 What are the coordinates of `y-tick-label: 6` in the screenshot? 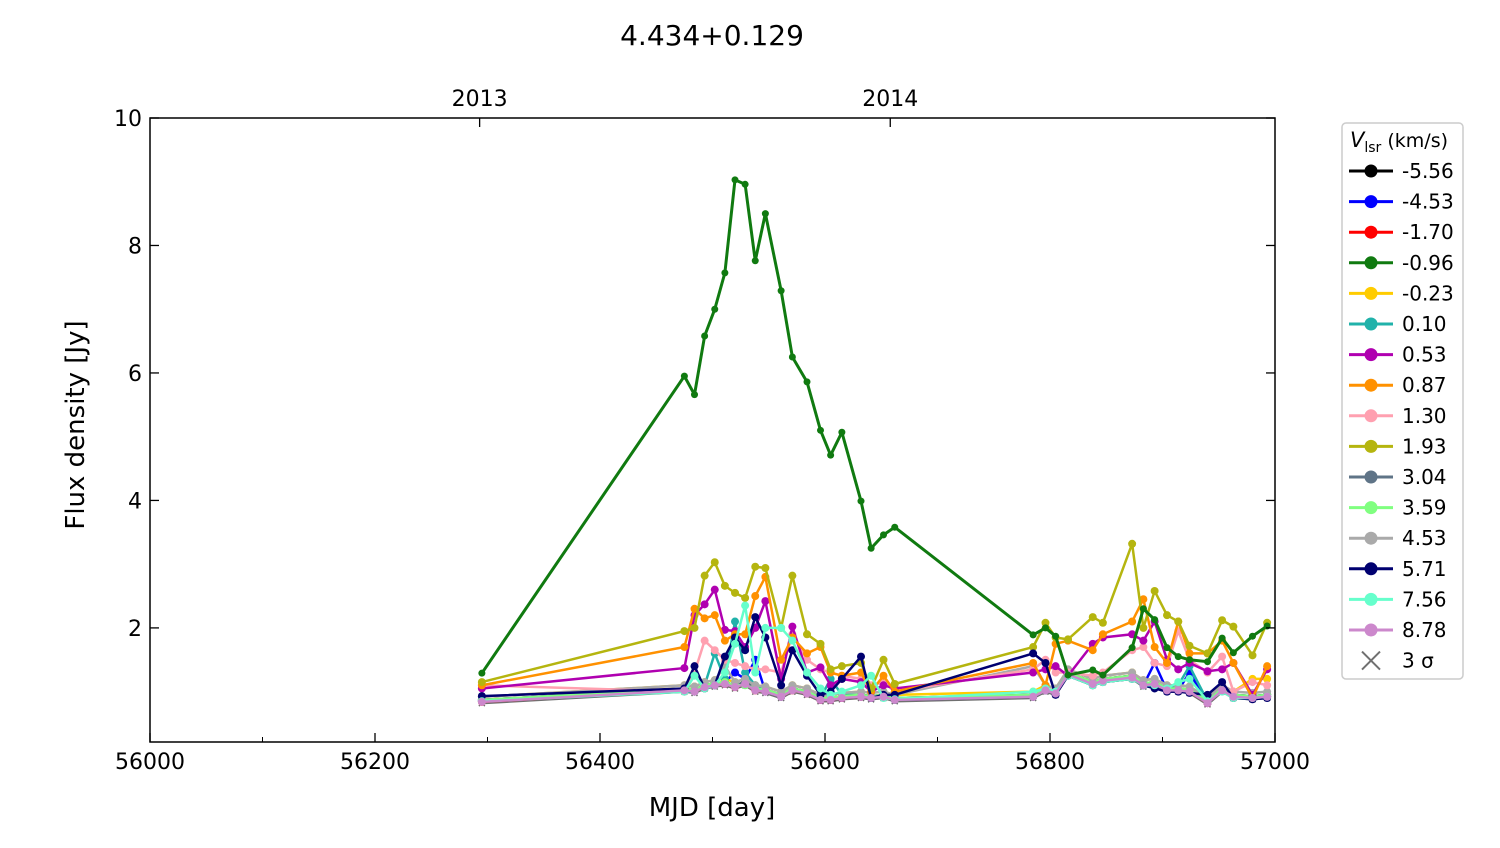 It's located at (135, 374).